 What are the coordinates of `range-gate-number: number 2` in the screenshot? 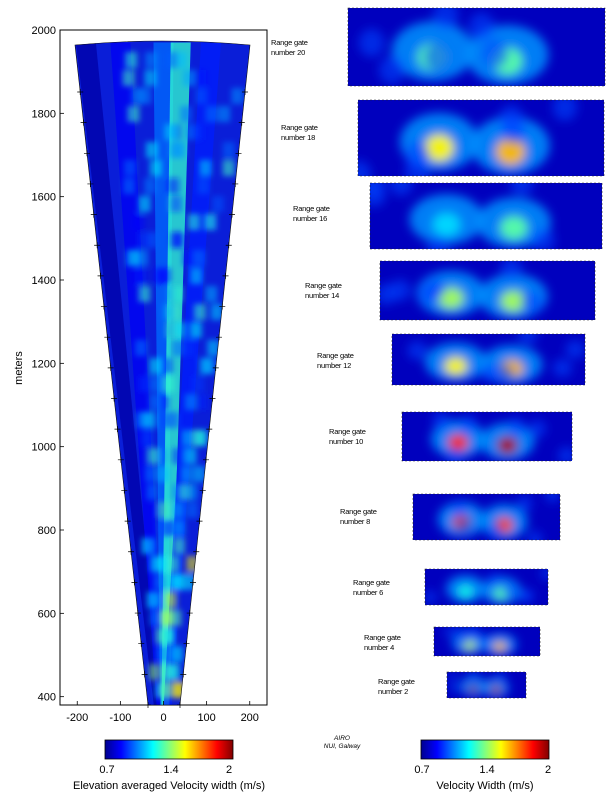 It's located at (393, 691).